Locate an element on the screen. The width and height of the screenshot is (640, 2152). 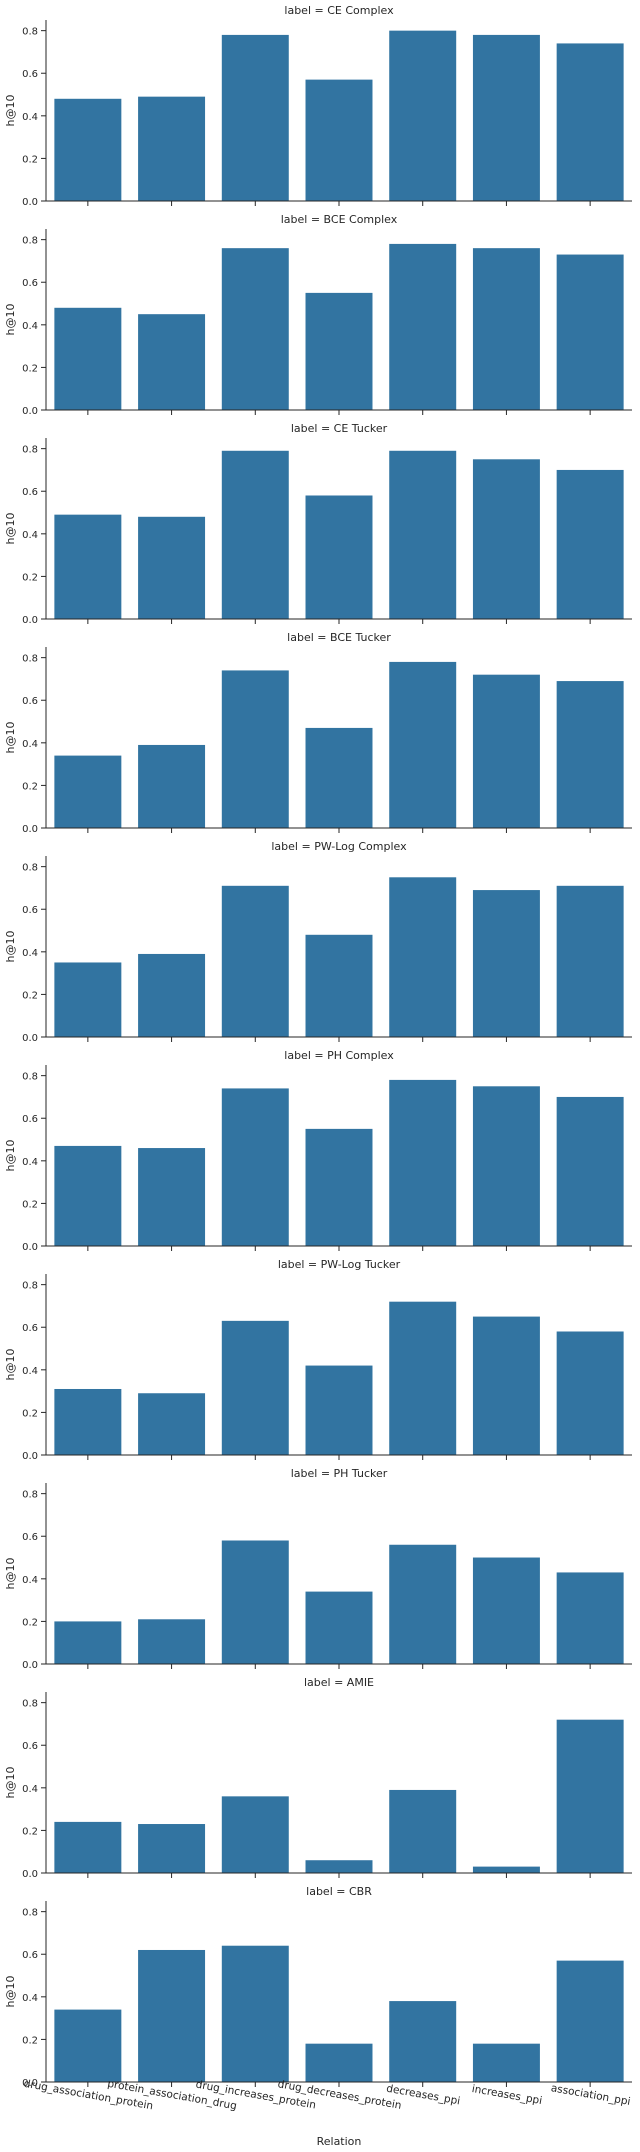
panel-title: label = CE Complex is located at coordinates (339, 10).